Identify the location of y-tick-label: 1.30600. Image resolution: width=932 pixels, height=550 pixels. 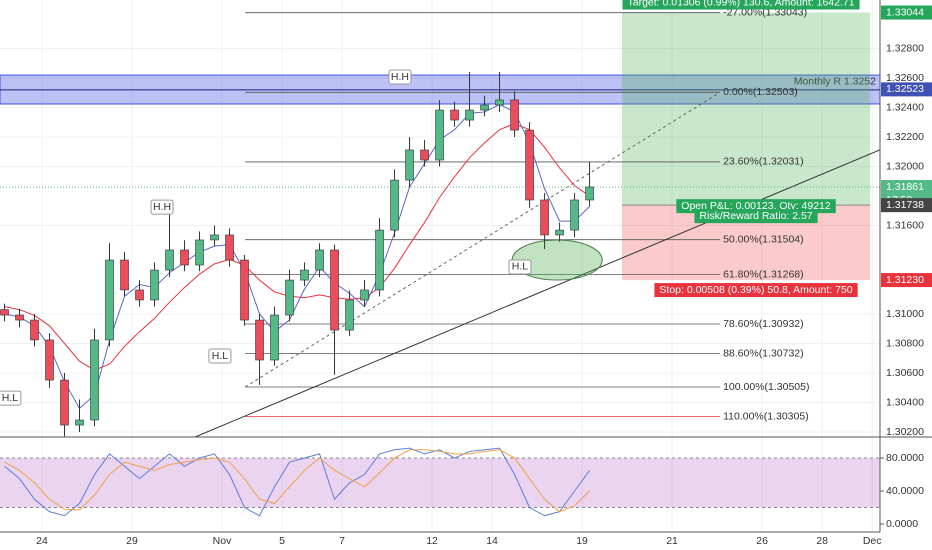
(905, 373).